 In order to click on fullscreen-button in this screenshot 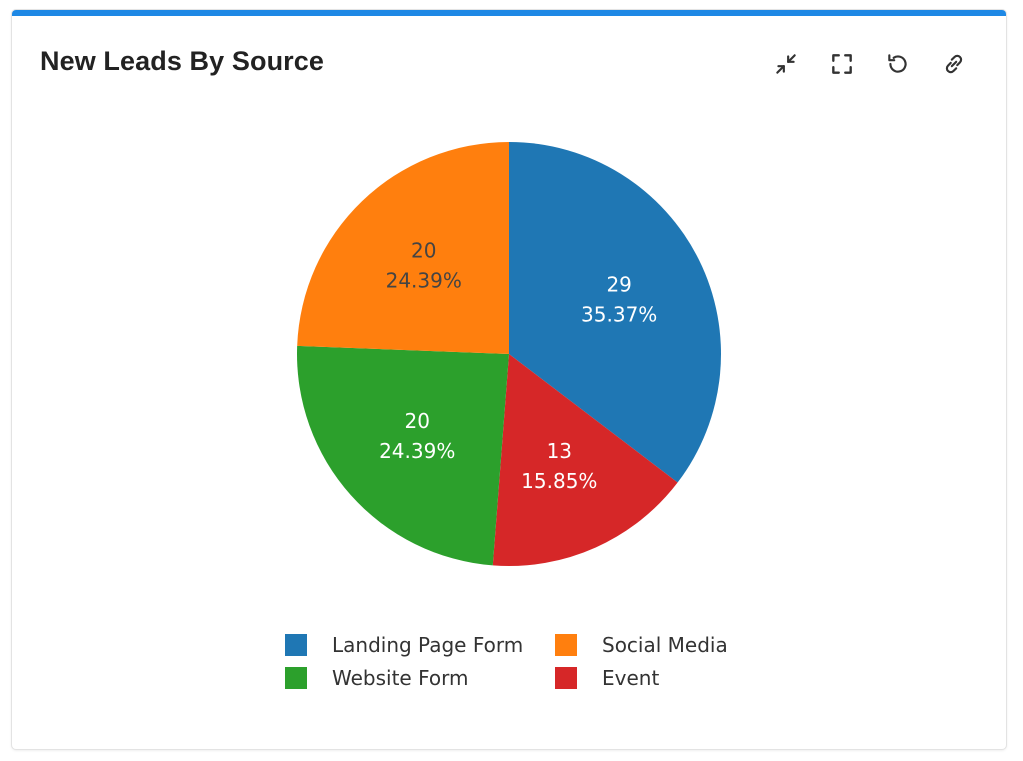, I will do `click(842, 64)`.